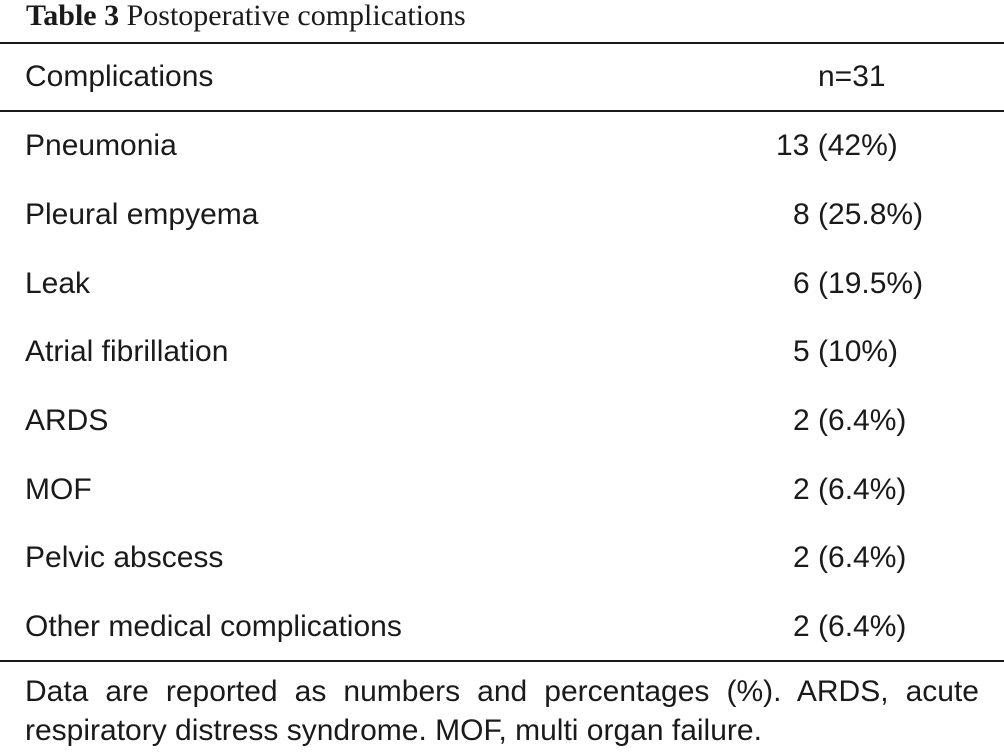 The width and height of the screenshot is (1004, 756). What do you see at coordinates (502, 284) in the screenshot?
I see `table-row: Leak 6 (19.5%)` at bounding box center [502, 284].